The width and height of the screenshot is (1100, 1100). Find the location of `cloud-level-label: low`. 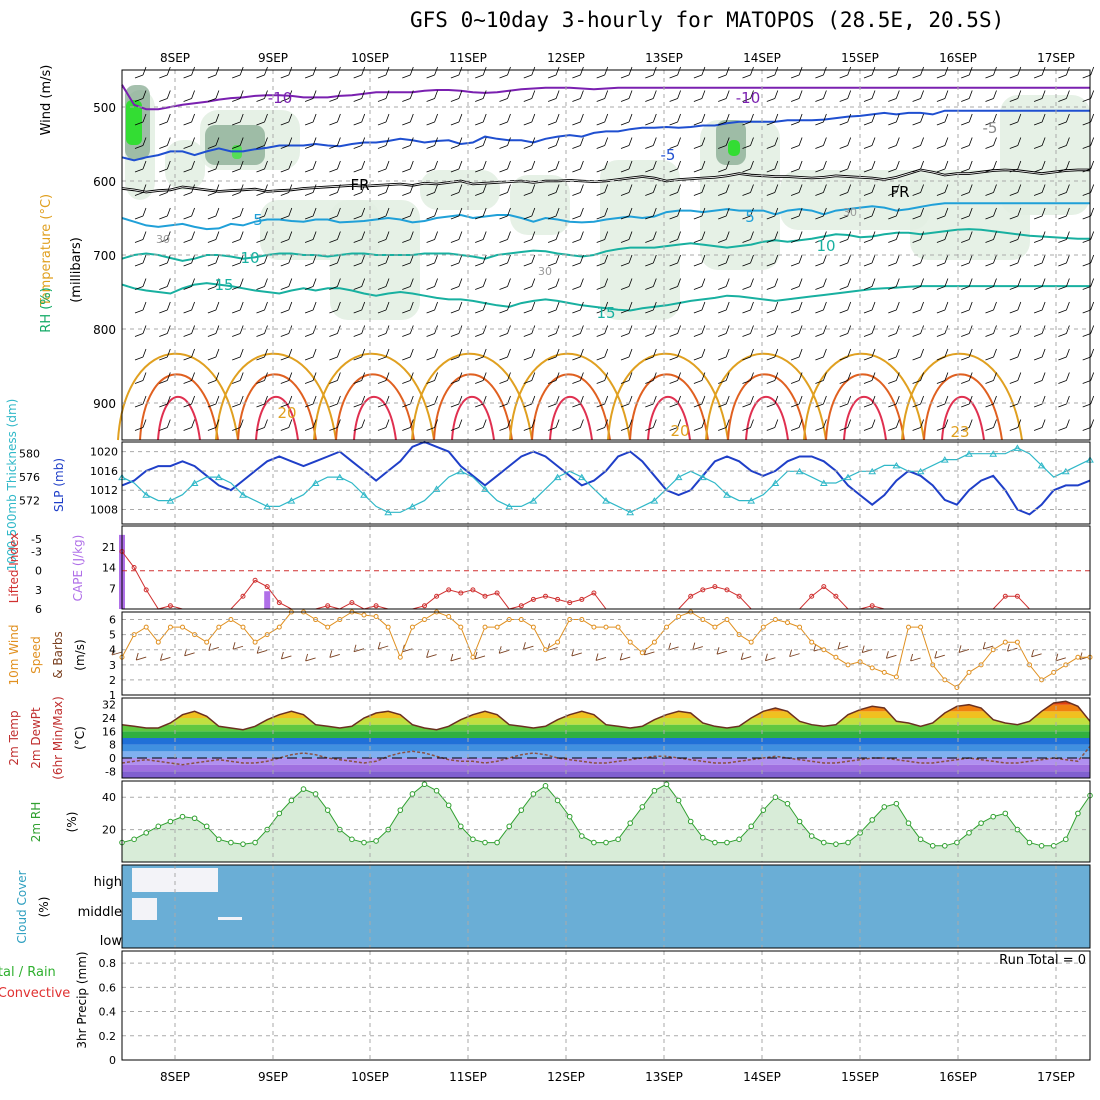

cloud-level-label: low is located at coordinates (111, 941).